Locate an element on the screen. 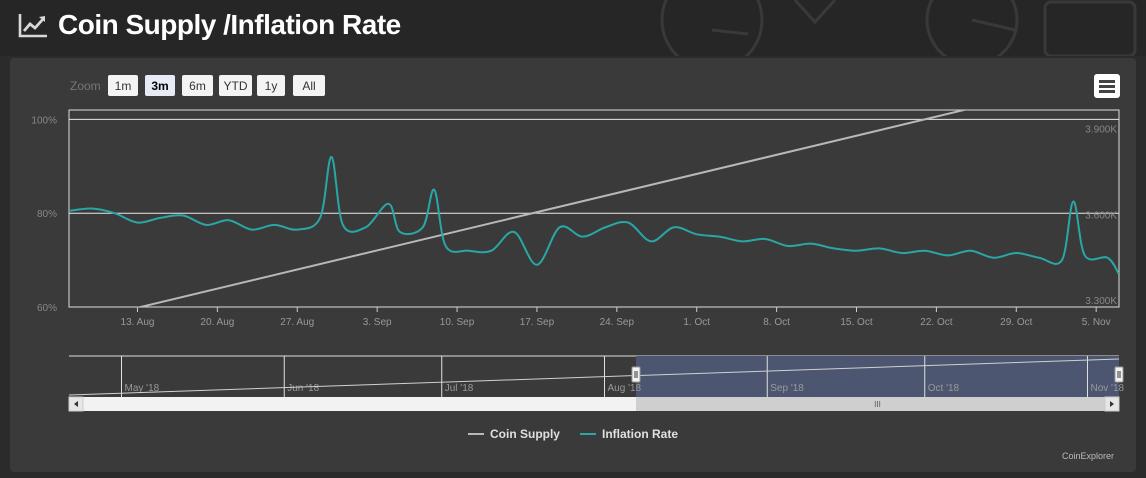 The image size is (1146, 478). scrollbar-grip-icon: III is located at coordinates (877, 404).